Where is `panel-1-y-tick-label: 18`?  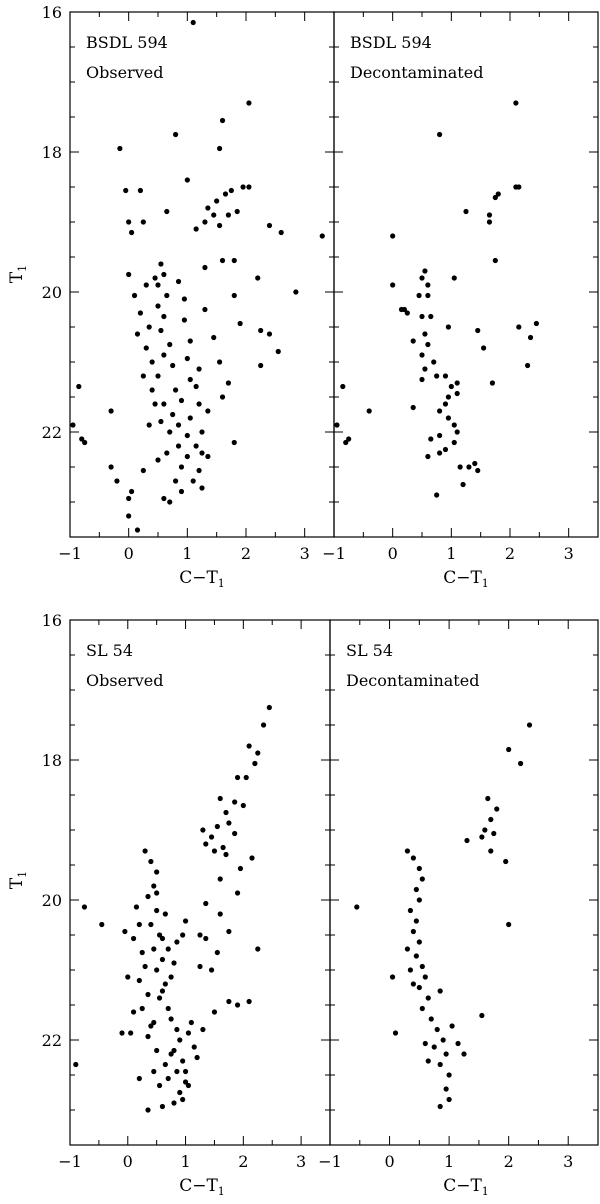 panel-1-y-tick-label: 18 is located at coordinates (52, 152).